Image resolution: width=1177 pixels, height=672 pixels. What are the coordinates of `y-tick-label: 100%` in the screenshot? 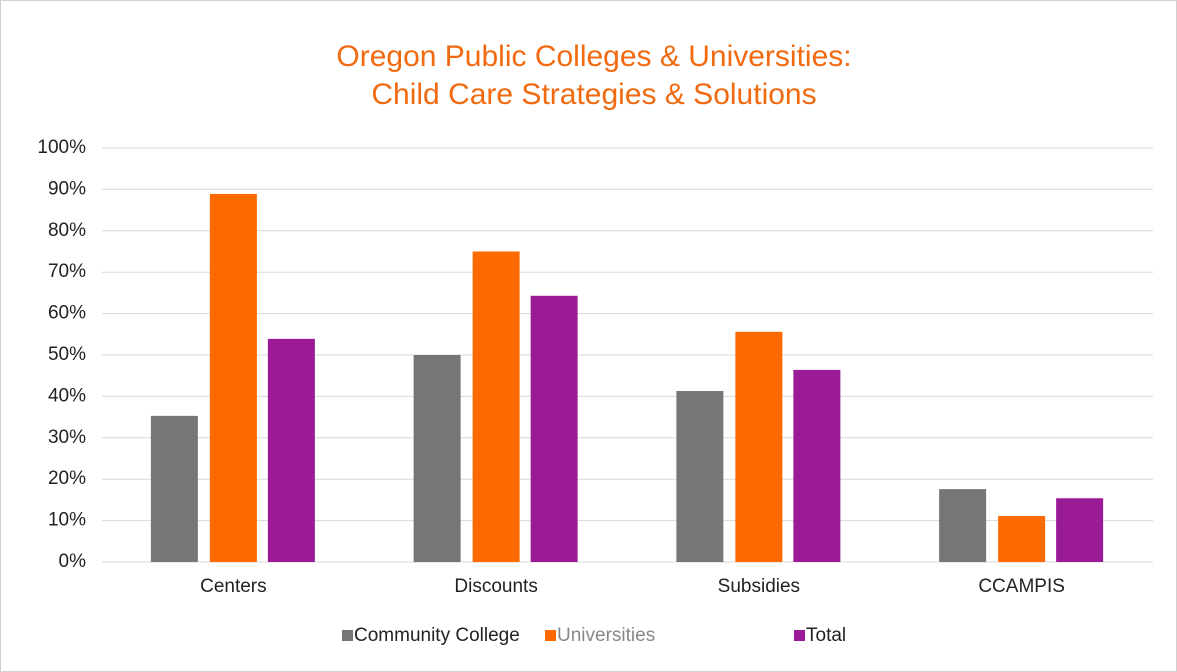 It's located at (61, 147).